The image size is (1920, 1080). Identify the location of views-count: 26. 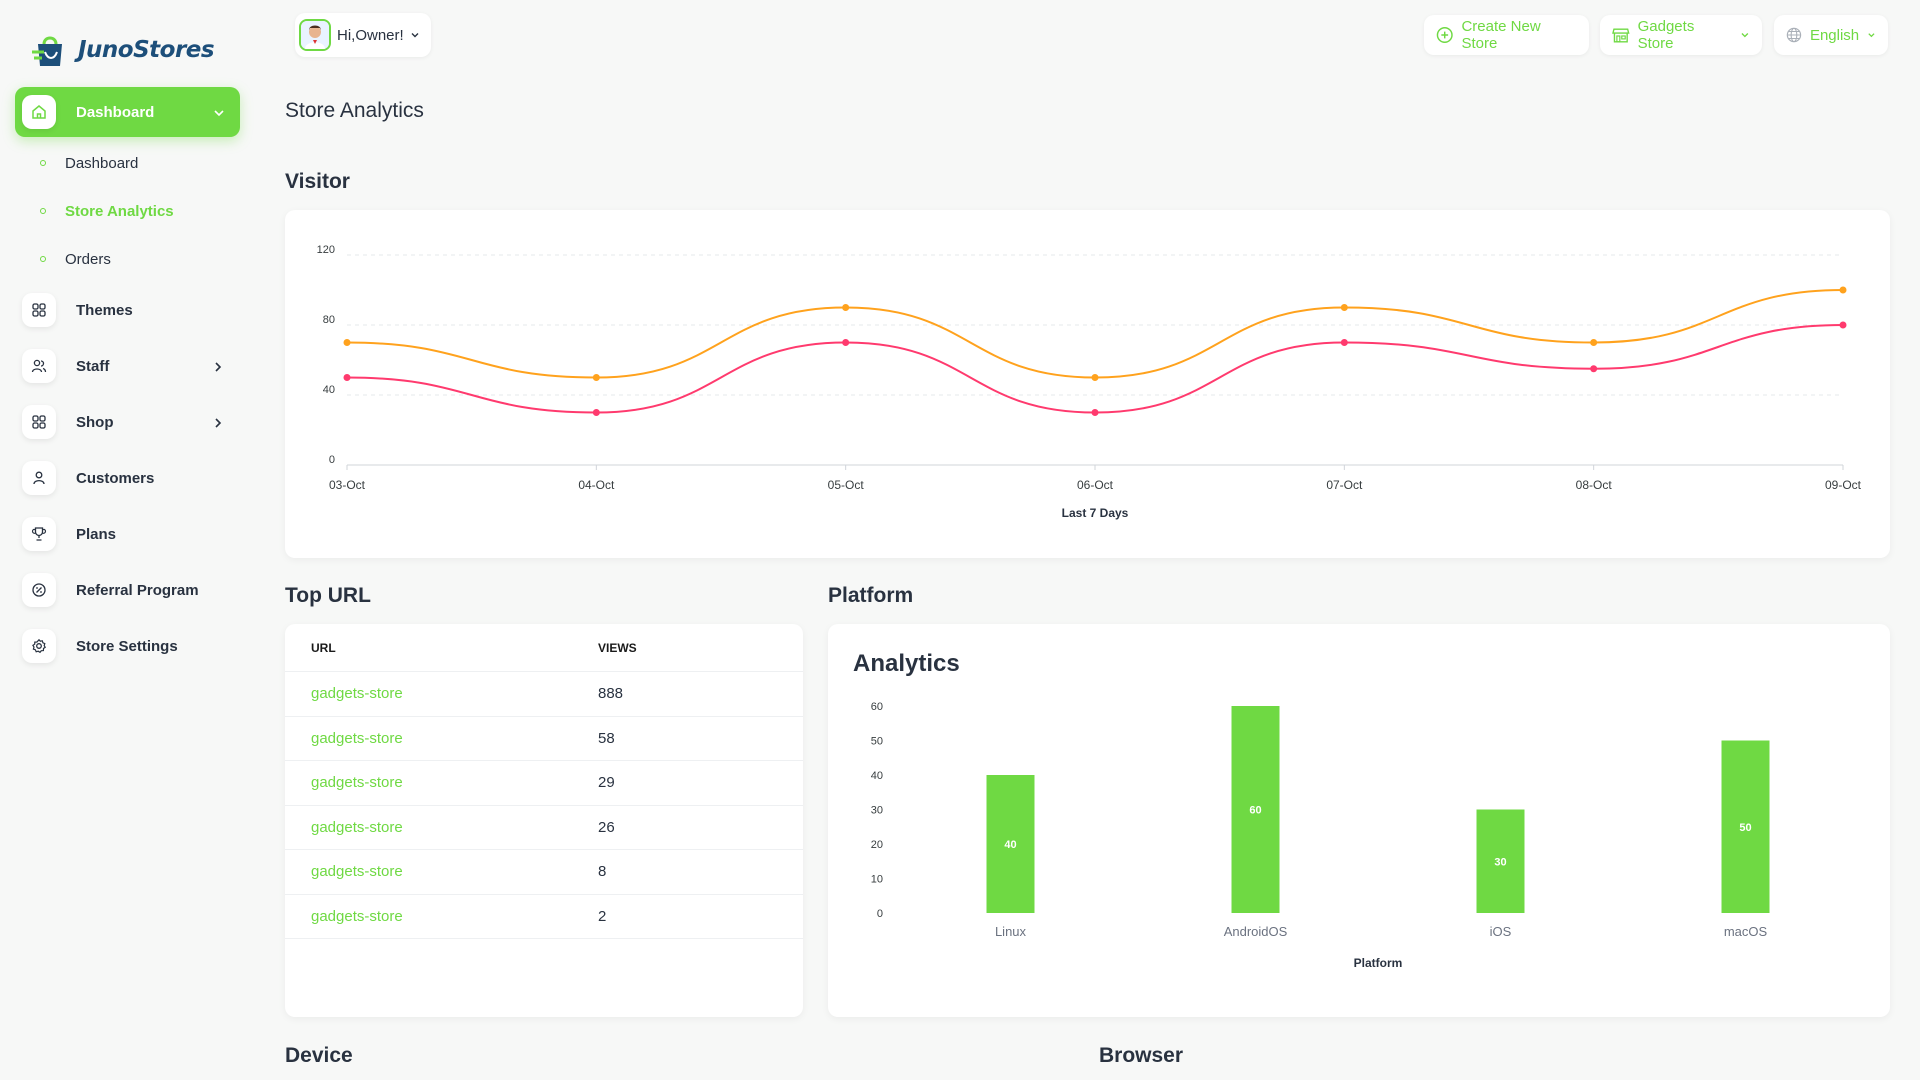
(606, 827).